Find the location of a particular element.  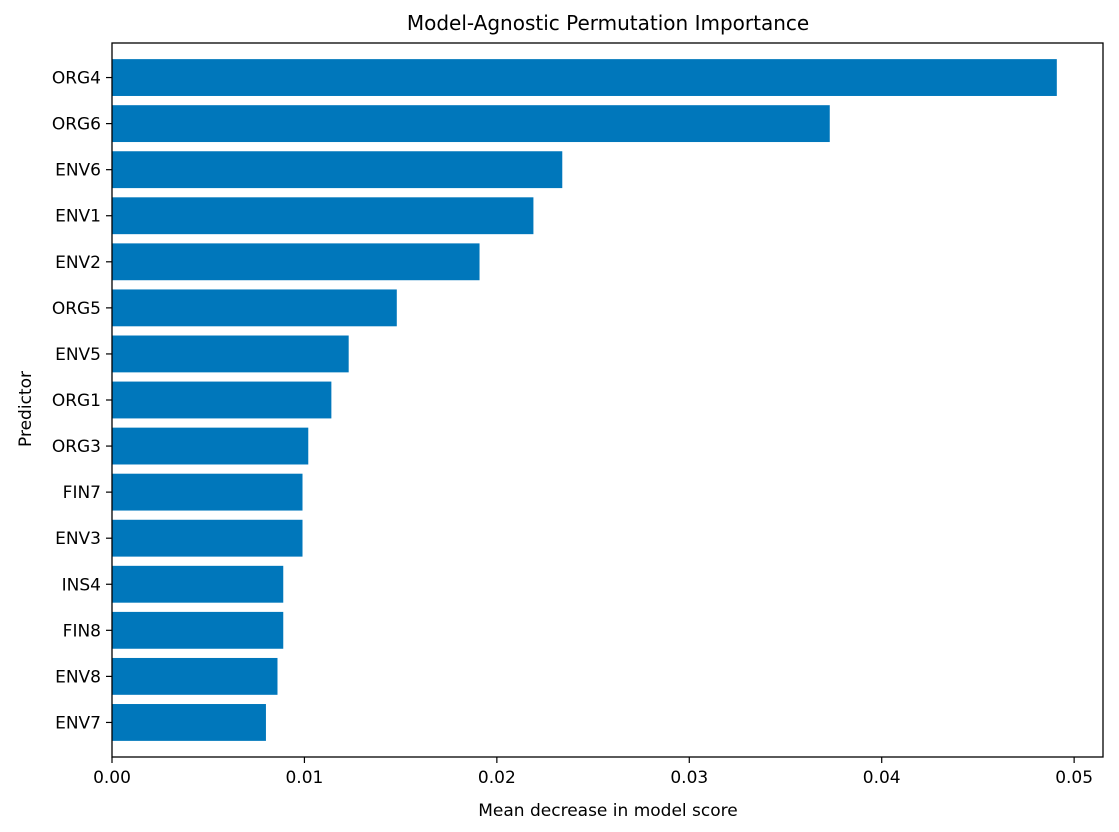

x-tick-label: 0.00 is located at coordinates (112, 778).